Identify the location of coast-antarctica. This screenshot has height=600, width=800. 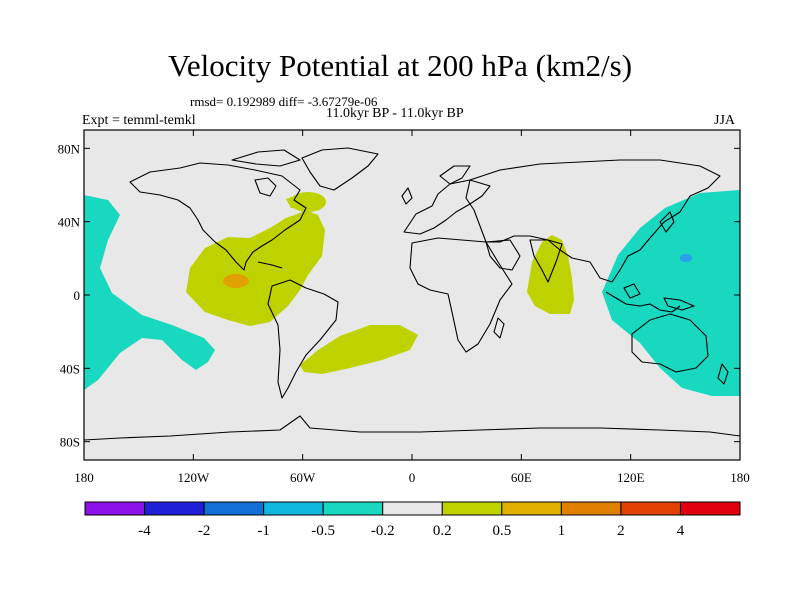
(412, 428).